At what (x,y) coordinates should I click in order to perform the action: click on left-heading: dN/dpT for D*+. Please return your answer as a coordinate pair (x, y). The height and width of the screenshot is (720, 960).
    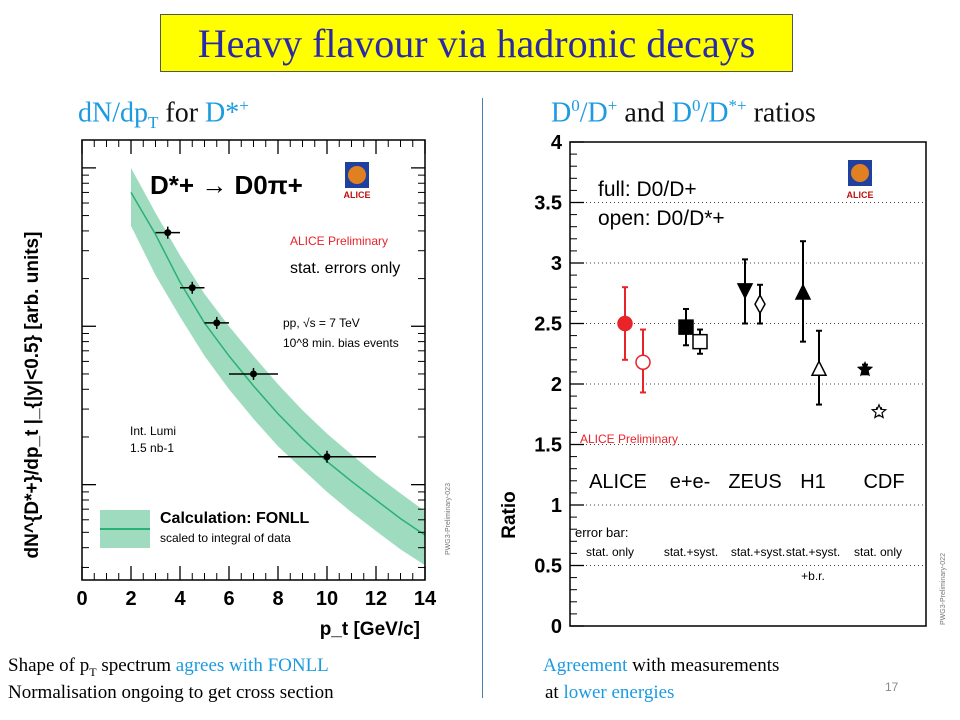
    Looking at the image, I should click on (163, 114).